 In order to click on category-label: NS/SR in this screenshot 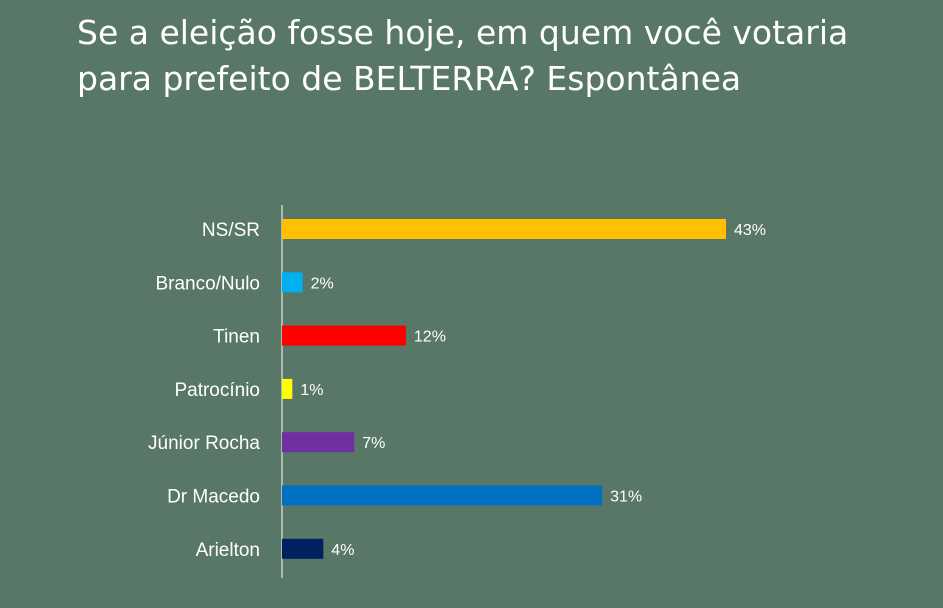, I will do `click(231, 230)`.